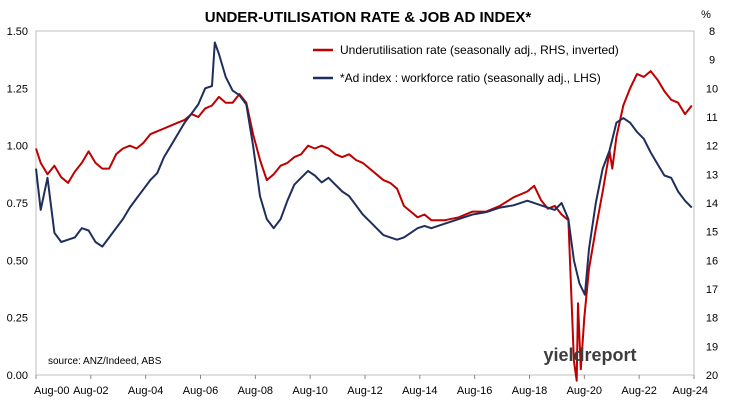 Image resolution: width=730 pixels, height=400 pixels. I want to click on right-tick-label: 20, so click(712, 376).